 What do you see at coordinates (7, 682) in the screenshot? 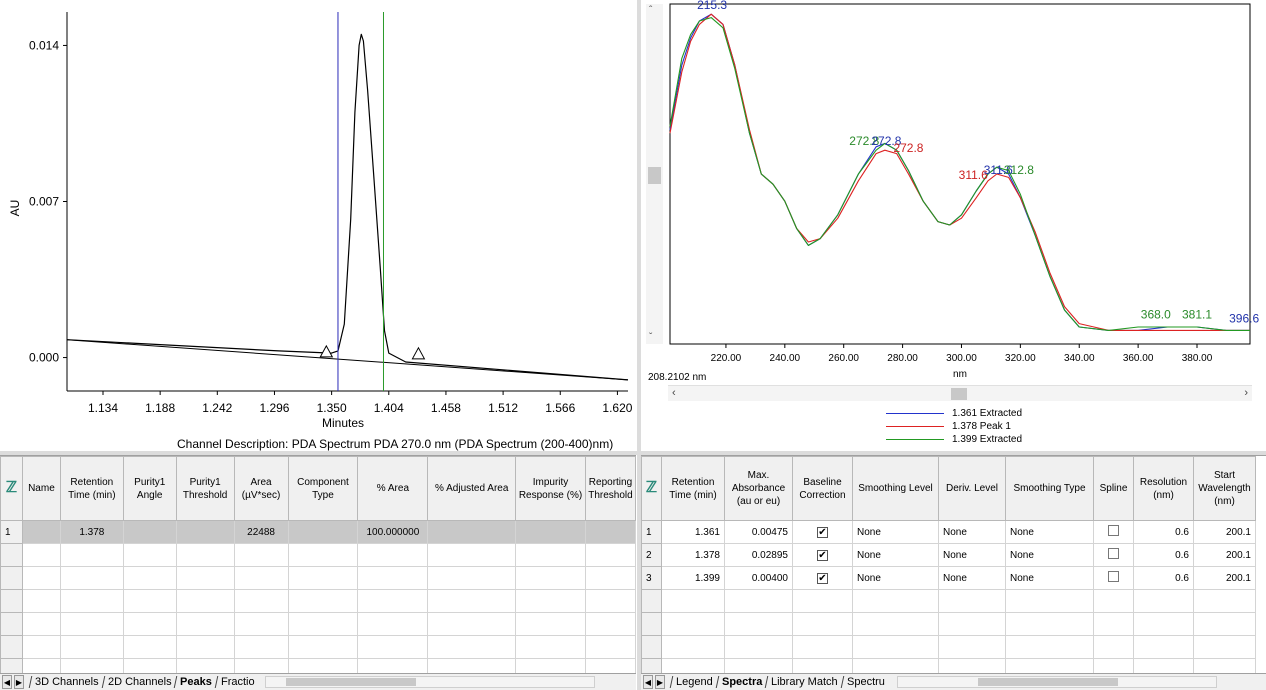
I see `tab-scroll-left-icon: ◀` at bounding box center [7, 682].